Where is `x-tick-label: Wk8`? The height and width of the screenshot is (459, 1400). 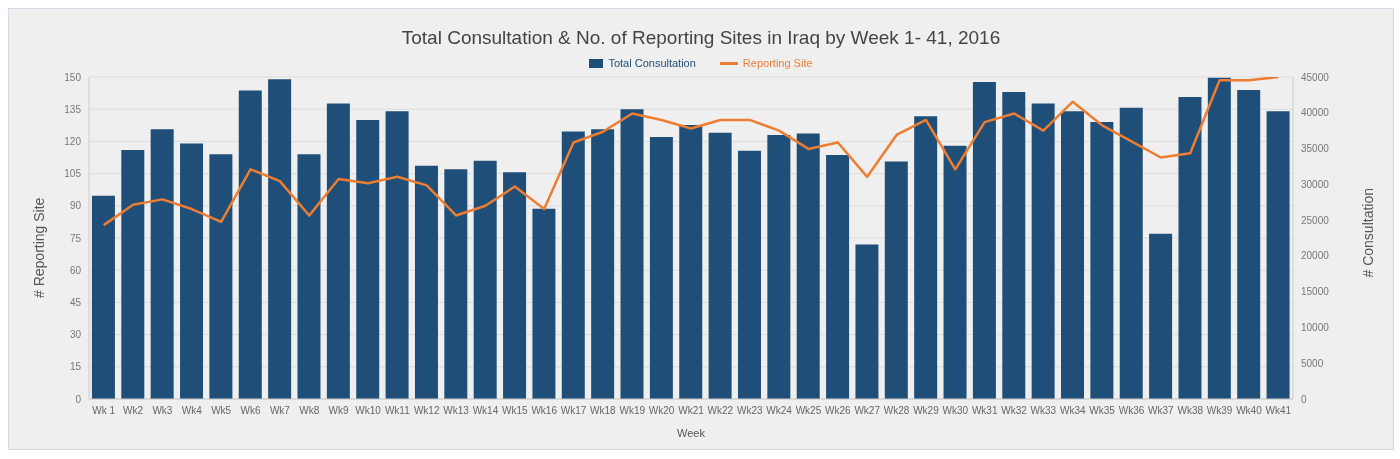 x-tick-label: Wk8 is located at coordinates (309, 411).